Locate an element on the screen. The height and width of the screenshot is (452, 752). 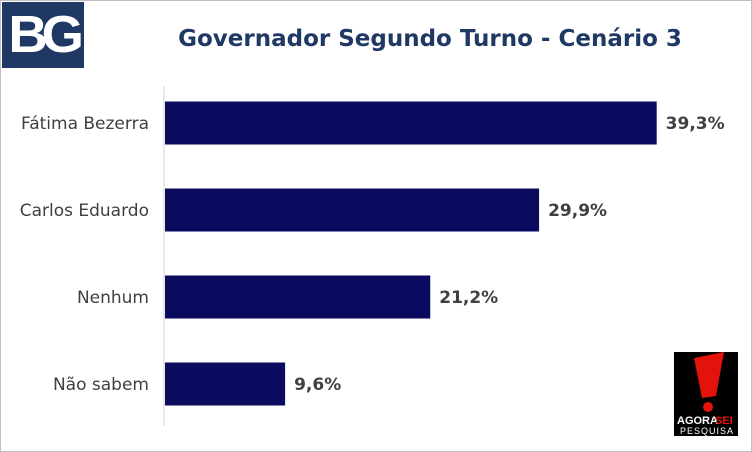
value-label-1: 29,9% is located at coordinates (577, 211).